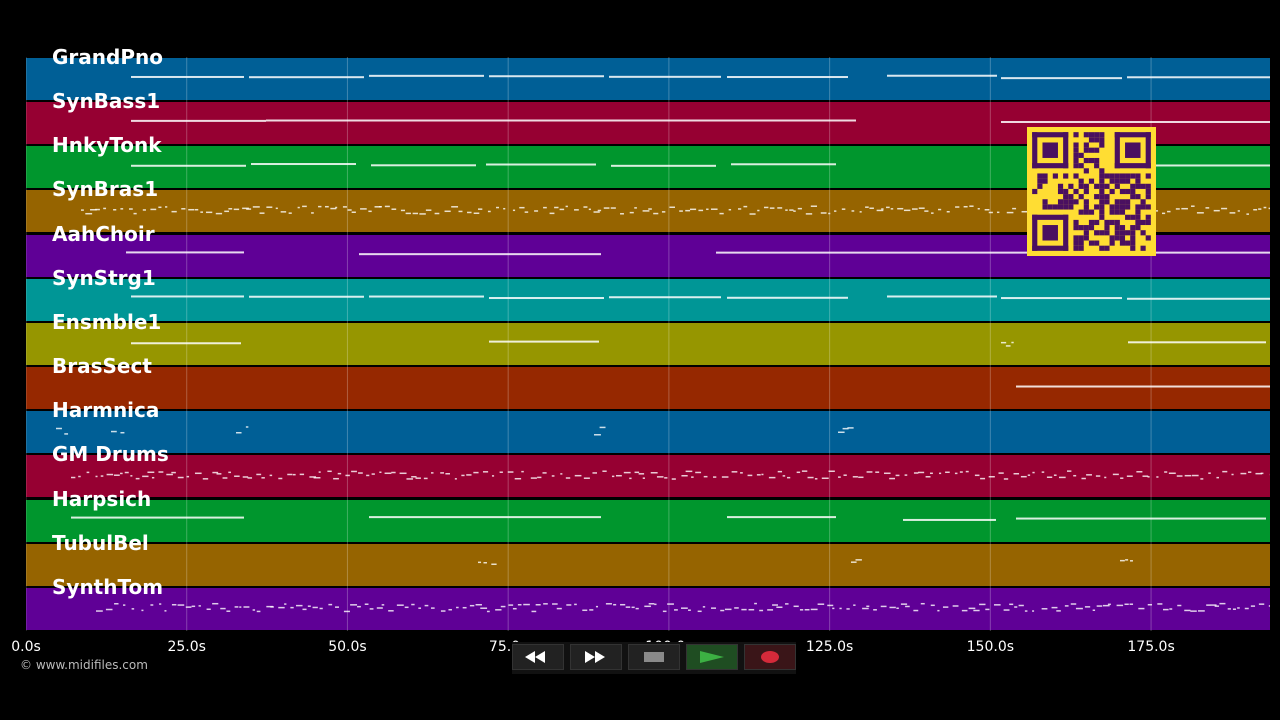  Describe the element at coordinates (107, 57) in the screenshot. I see `track-label: GrandPno` at that location.